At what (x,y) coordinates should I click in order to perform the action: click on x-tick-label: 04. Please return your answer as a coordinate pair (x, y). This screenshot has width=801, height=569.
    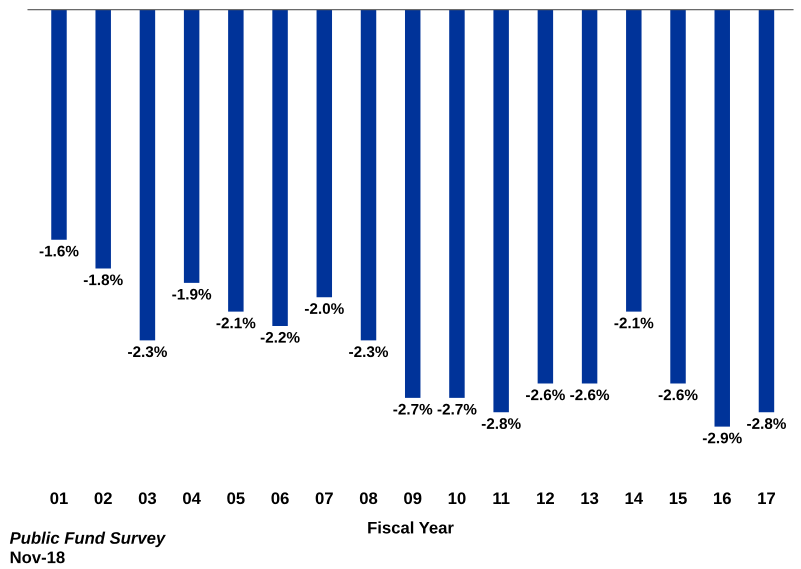
    Looking at the image, I should click on (192, 498).